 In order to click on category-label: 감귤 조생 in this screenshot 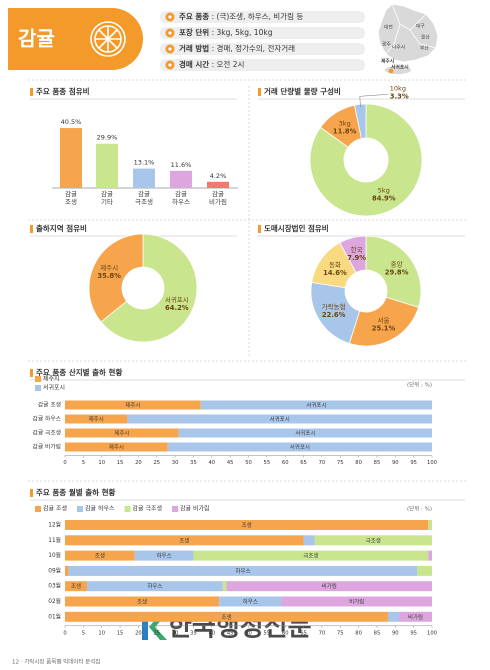, I will do `click(49, 405)`.